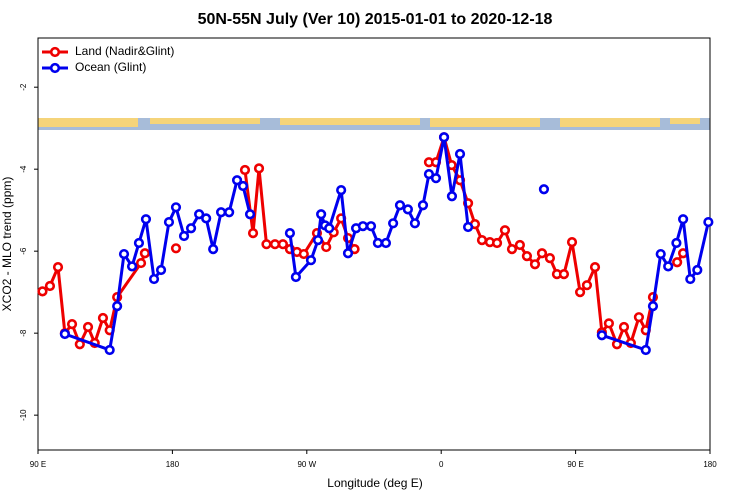  Describe the element at coordinates (23, 251) in the screenshot. I see `y-tick-label: -6` at that location.